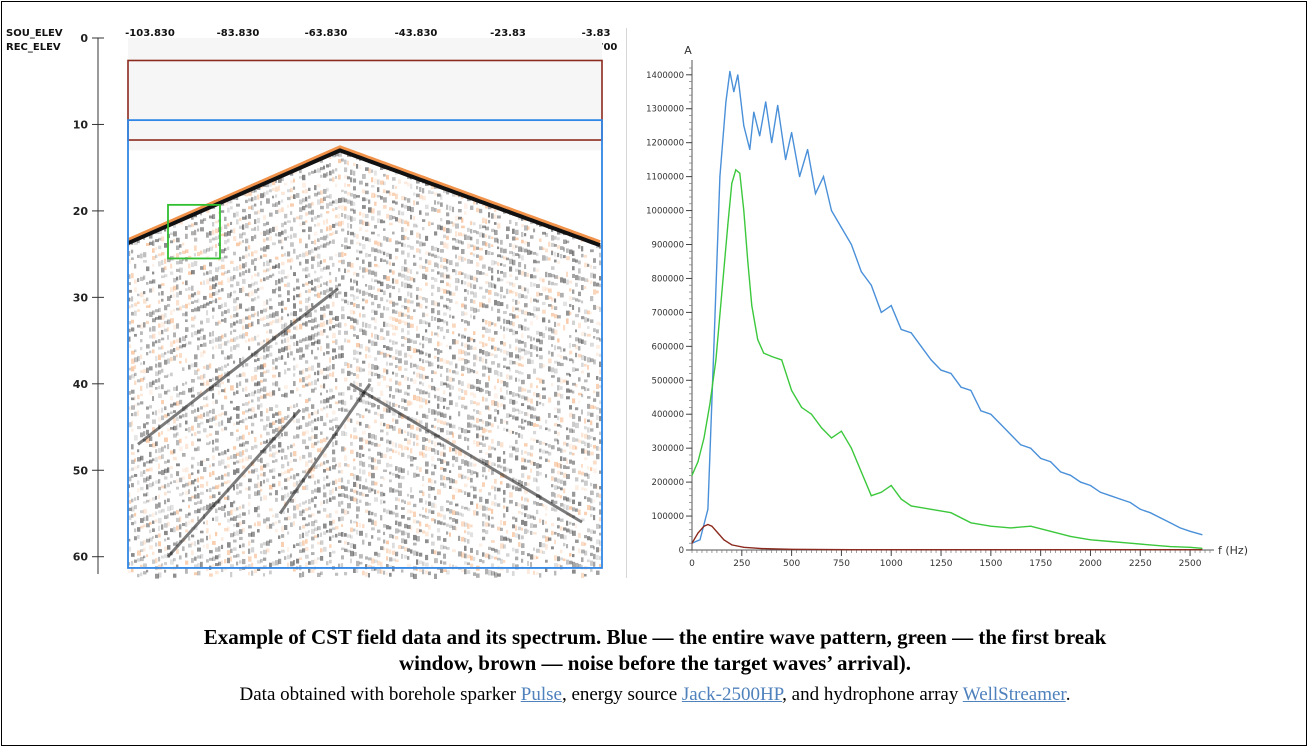  What do you see at coordinates (541, 694) in the screenshot?
I see `pulse-link: Pulse` at bounding box center [541, 694].